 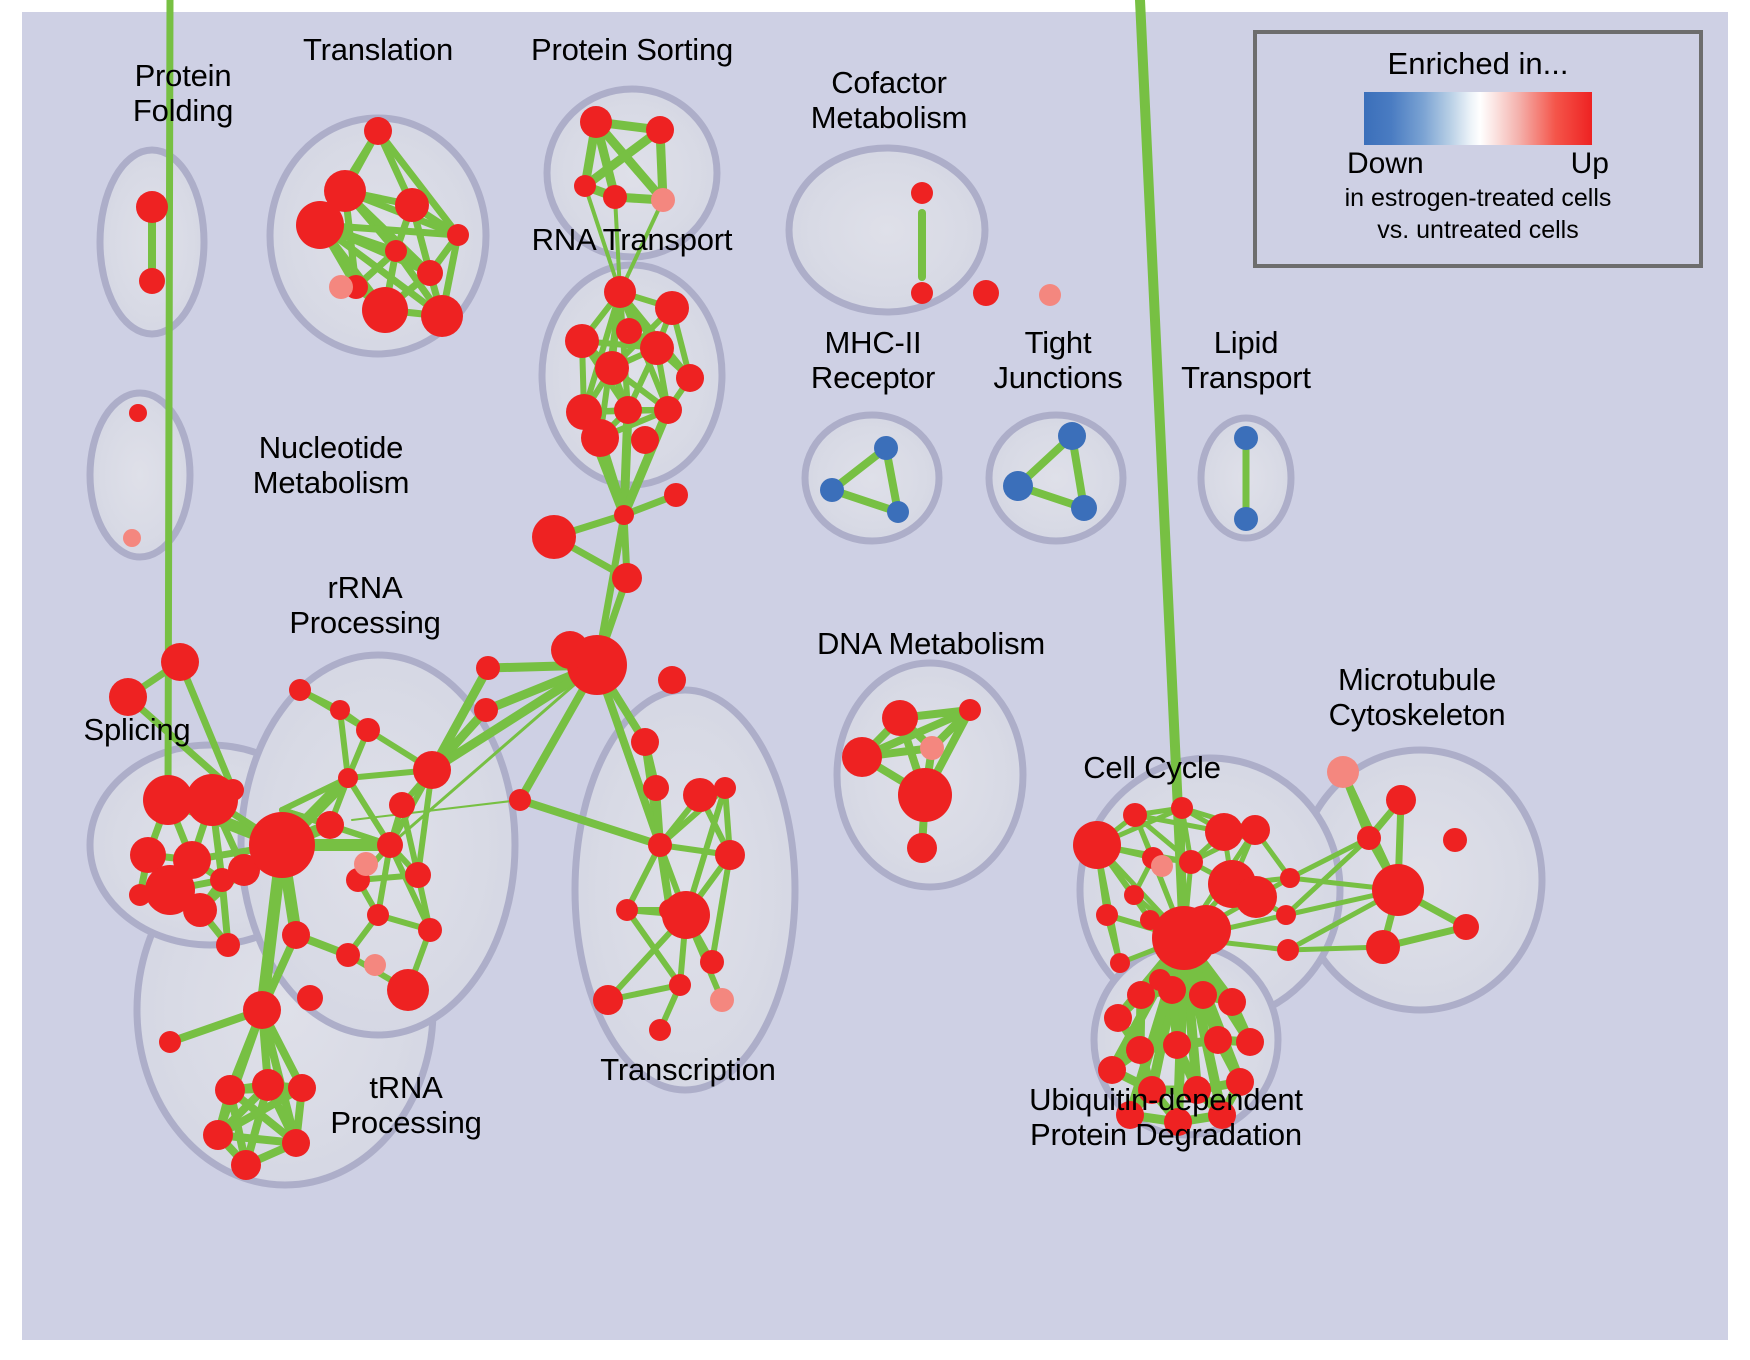 What do you see at coordinates (1478, 118) in the screenshot?
I see `legend-color-gradient-bar` at bounding box center [1478, 118].